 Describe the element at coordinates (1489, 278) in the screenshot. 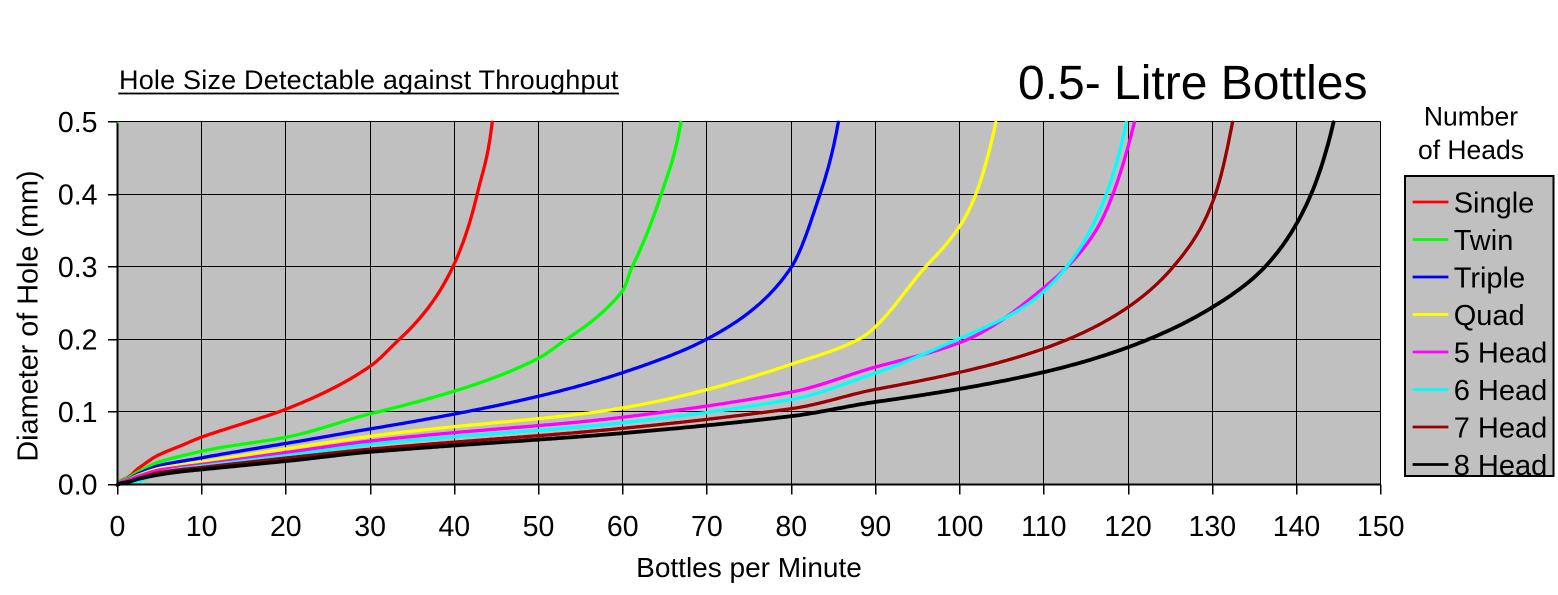

I see `svg-text: Triple` at that location.